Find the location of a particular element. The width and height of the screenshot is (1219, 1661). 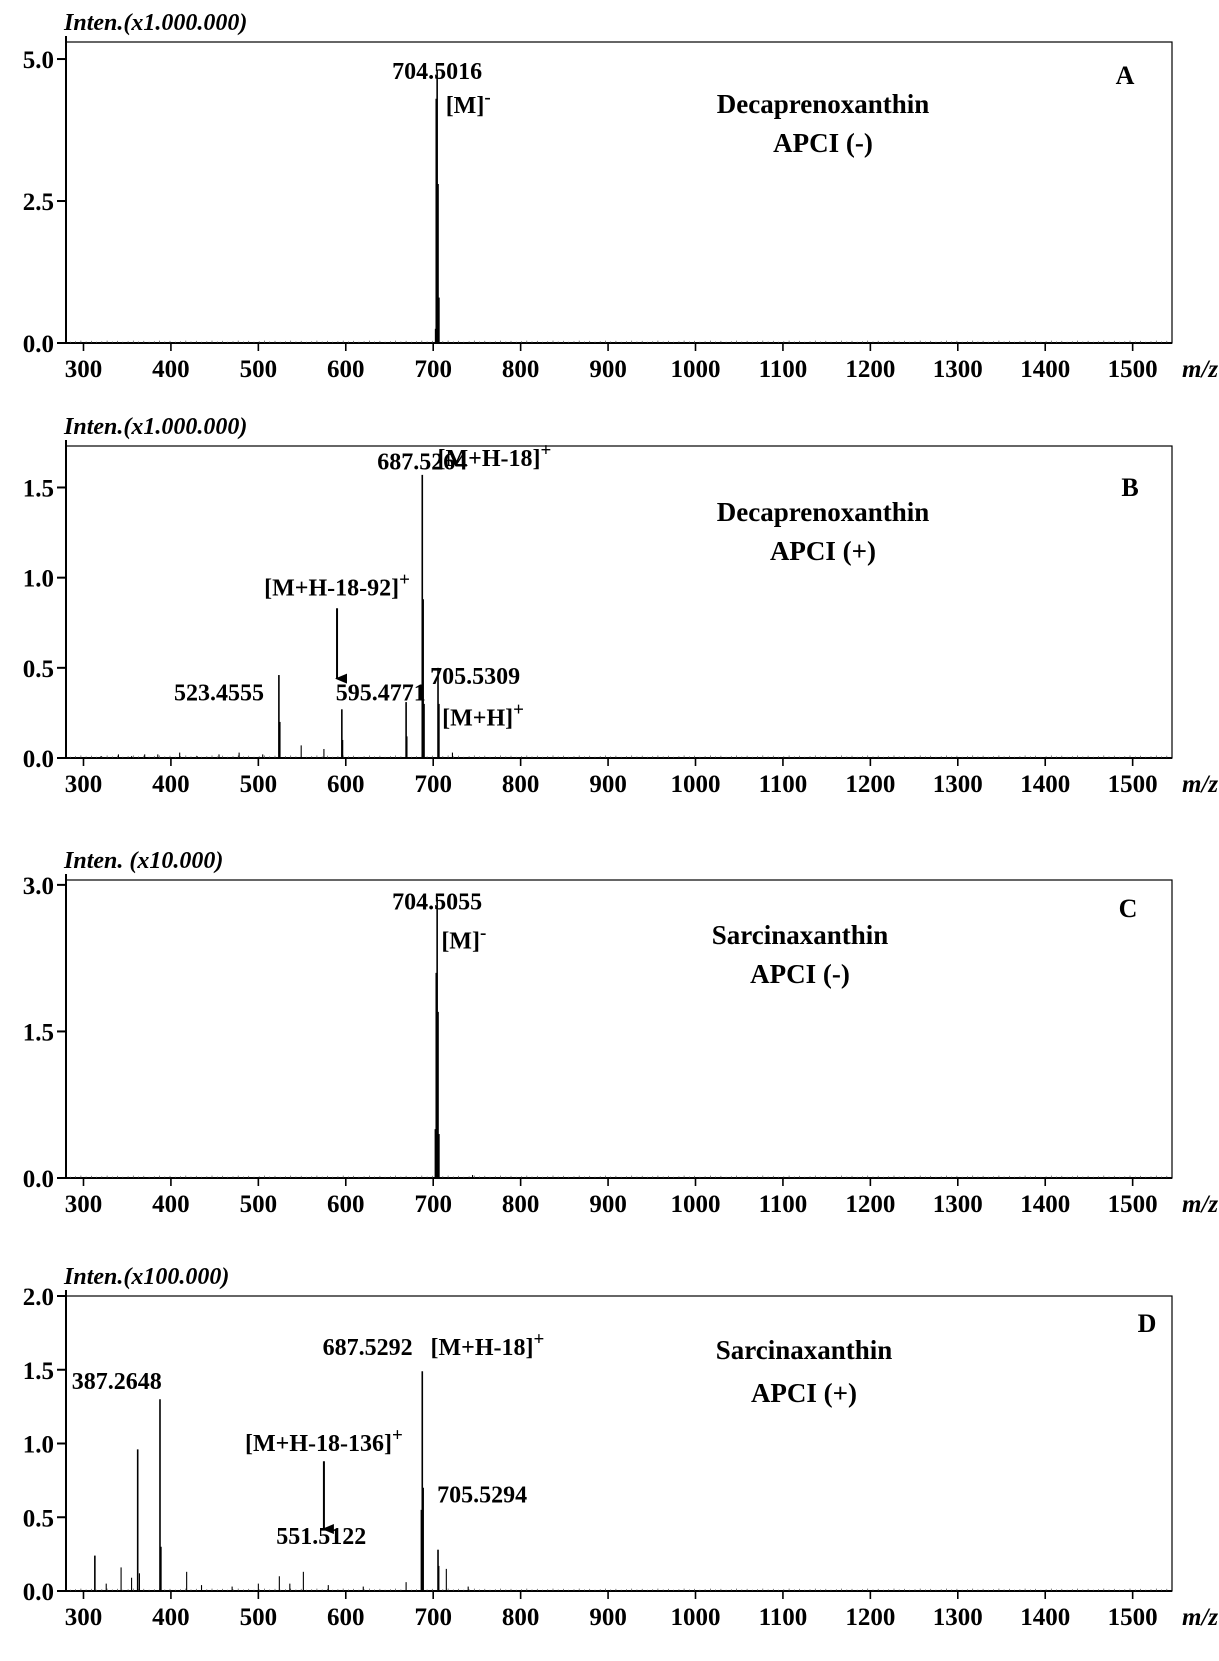

y-axis-label: Inten. (x10.000) is located at coordinates (143, 861).